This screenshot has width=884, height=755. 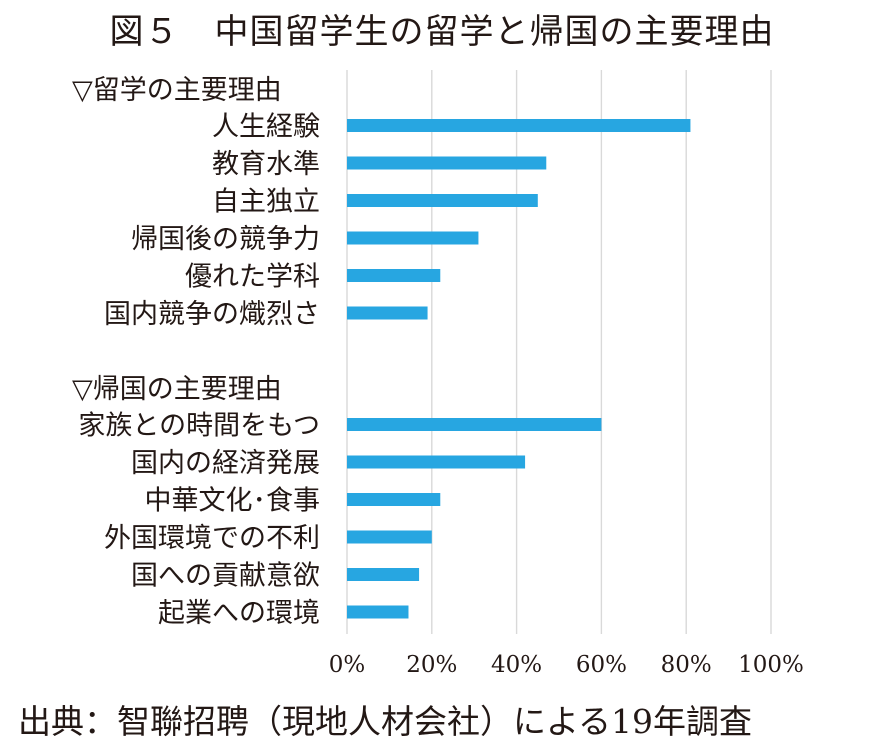 I want to click on category-label: 国内の経済発展, so click(x=225, y=463).